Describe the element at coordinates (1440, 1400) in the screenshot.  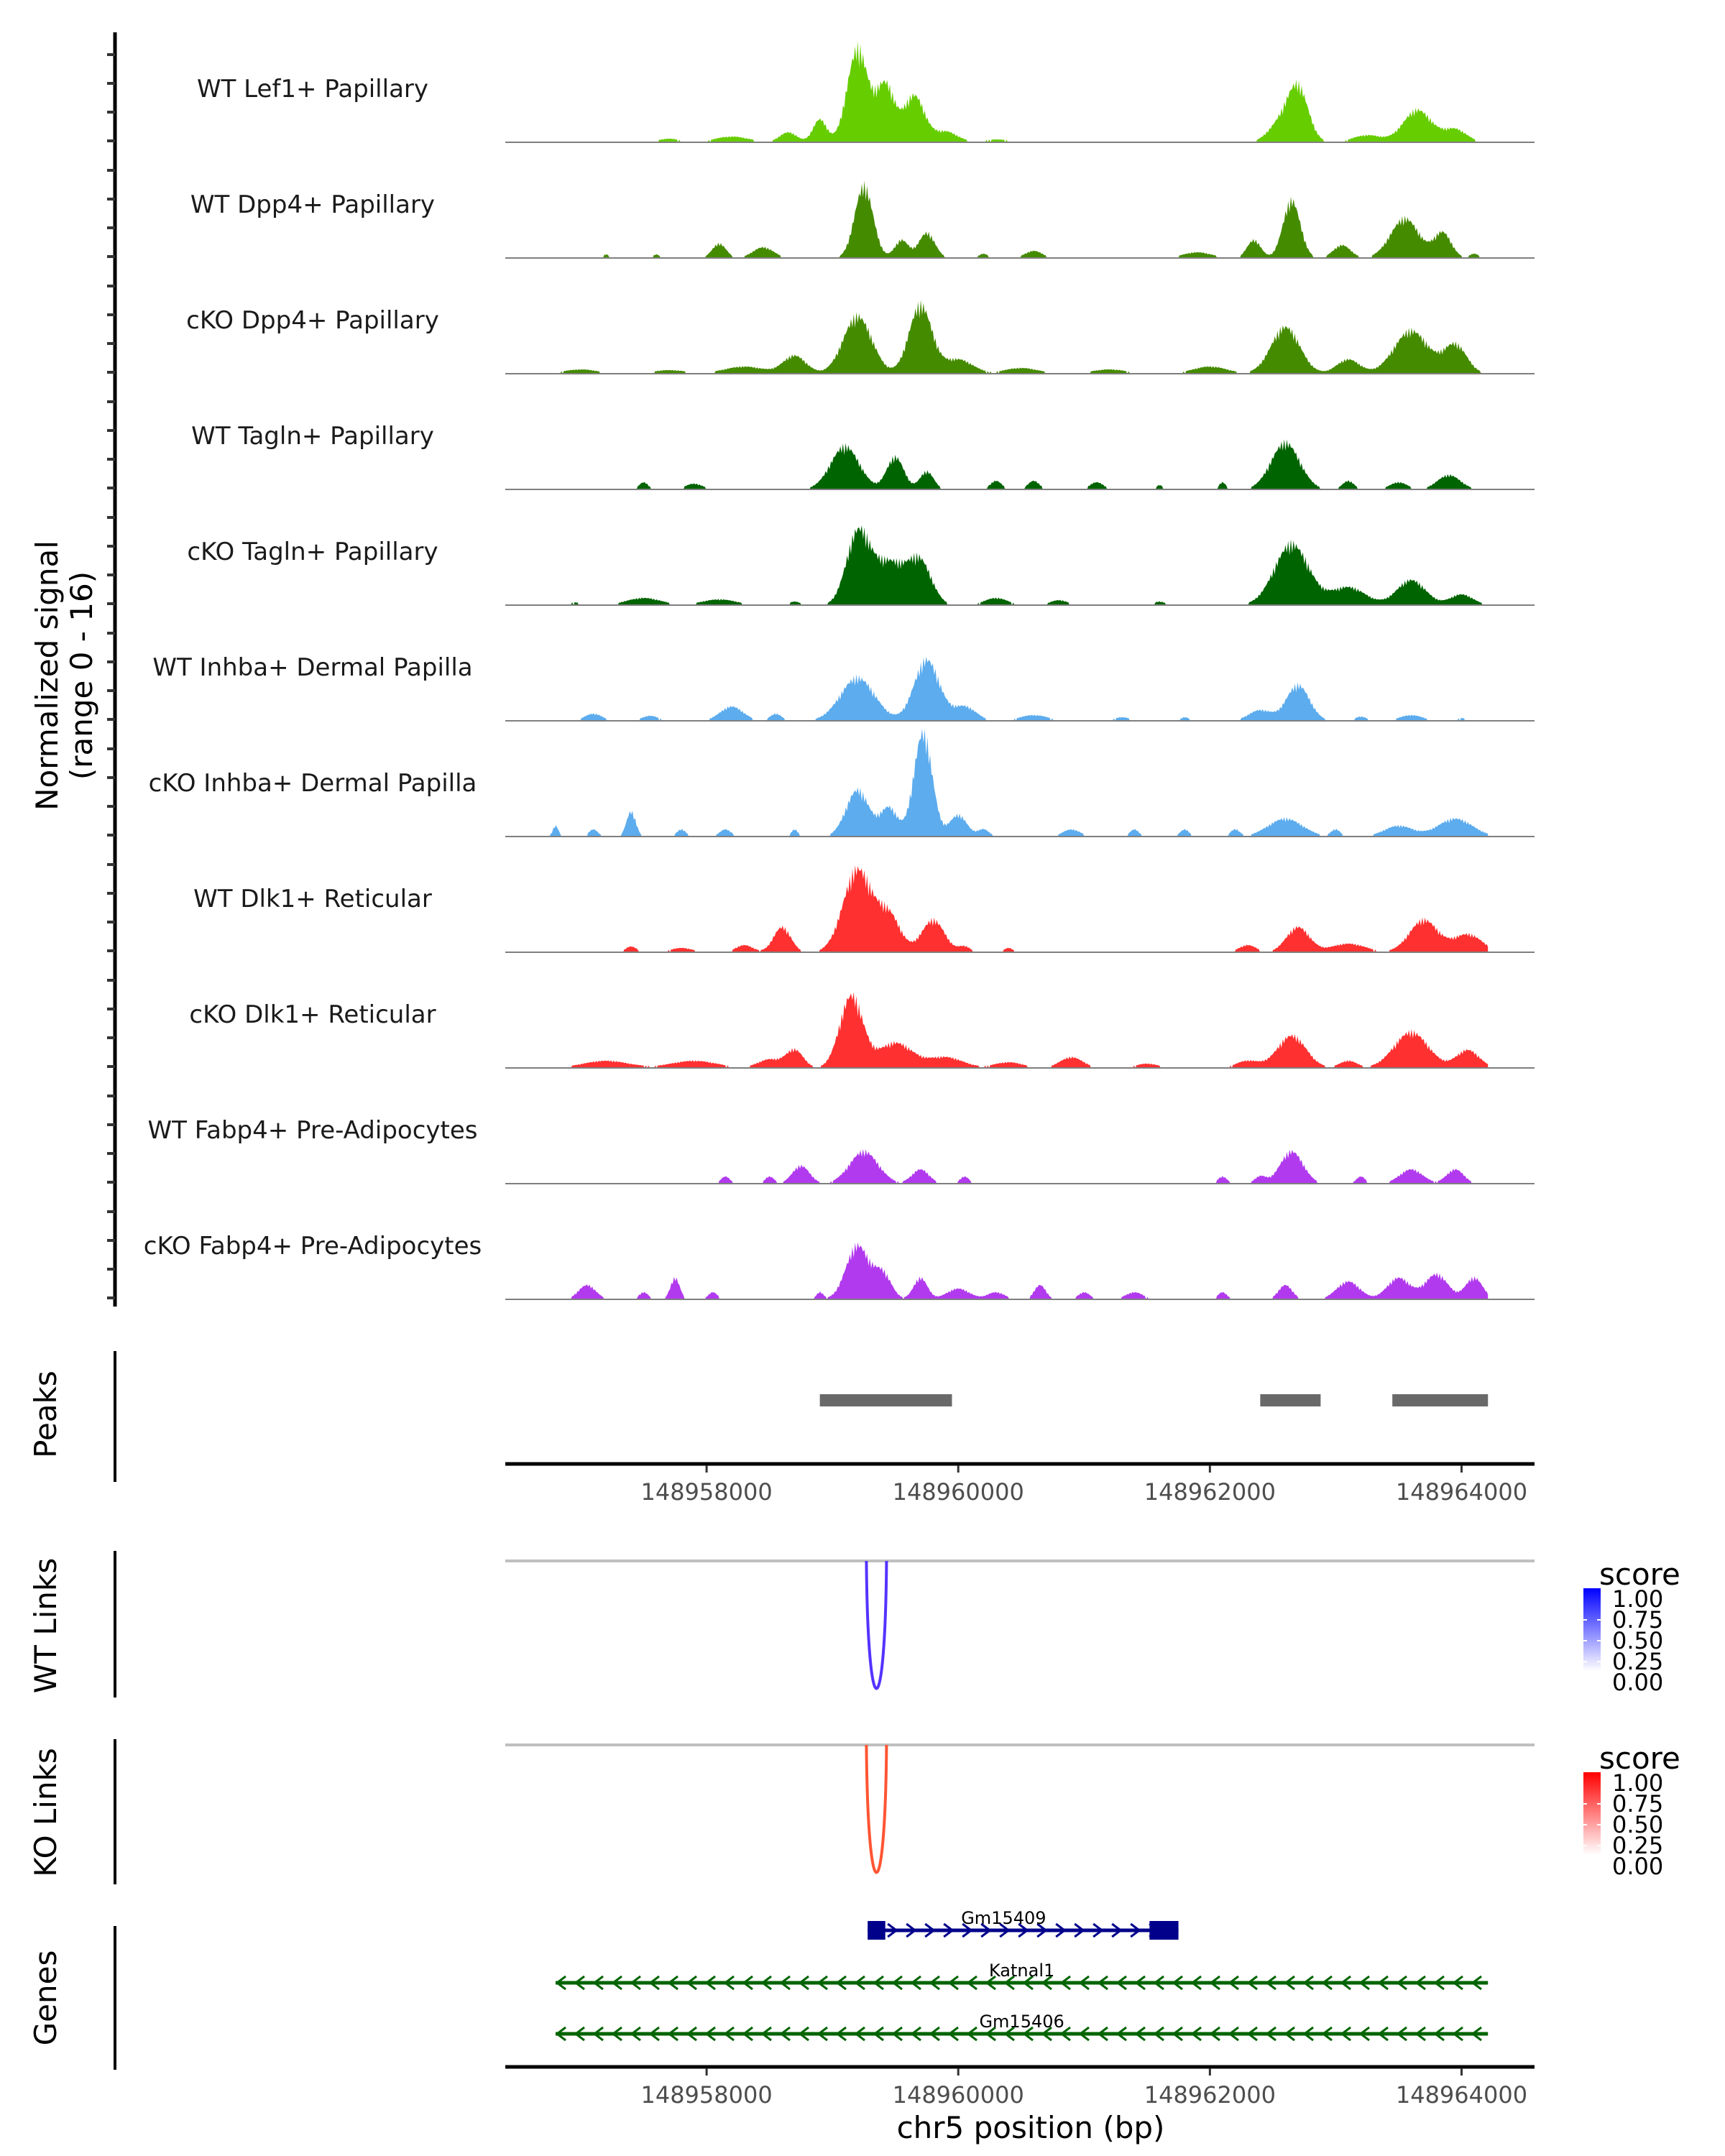
I see `peak-region` at that location.